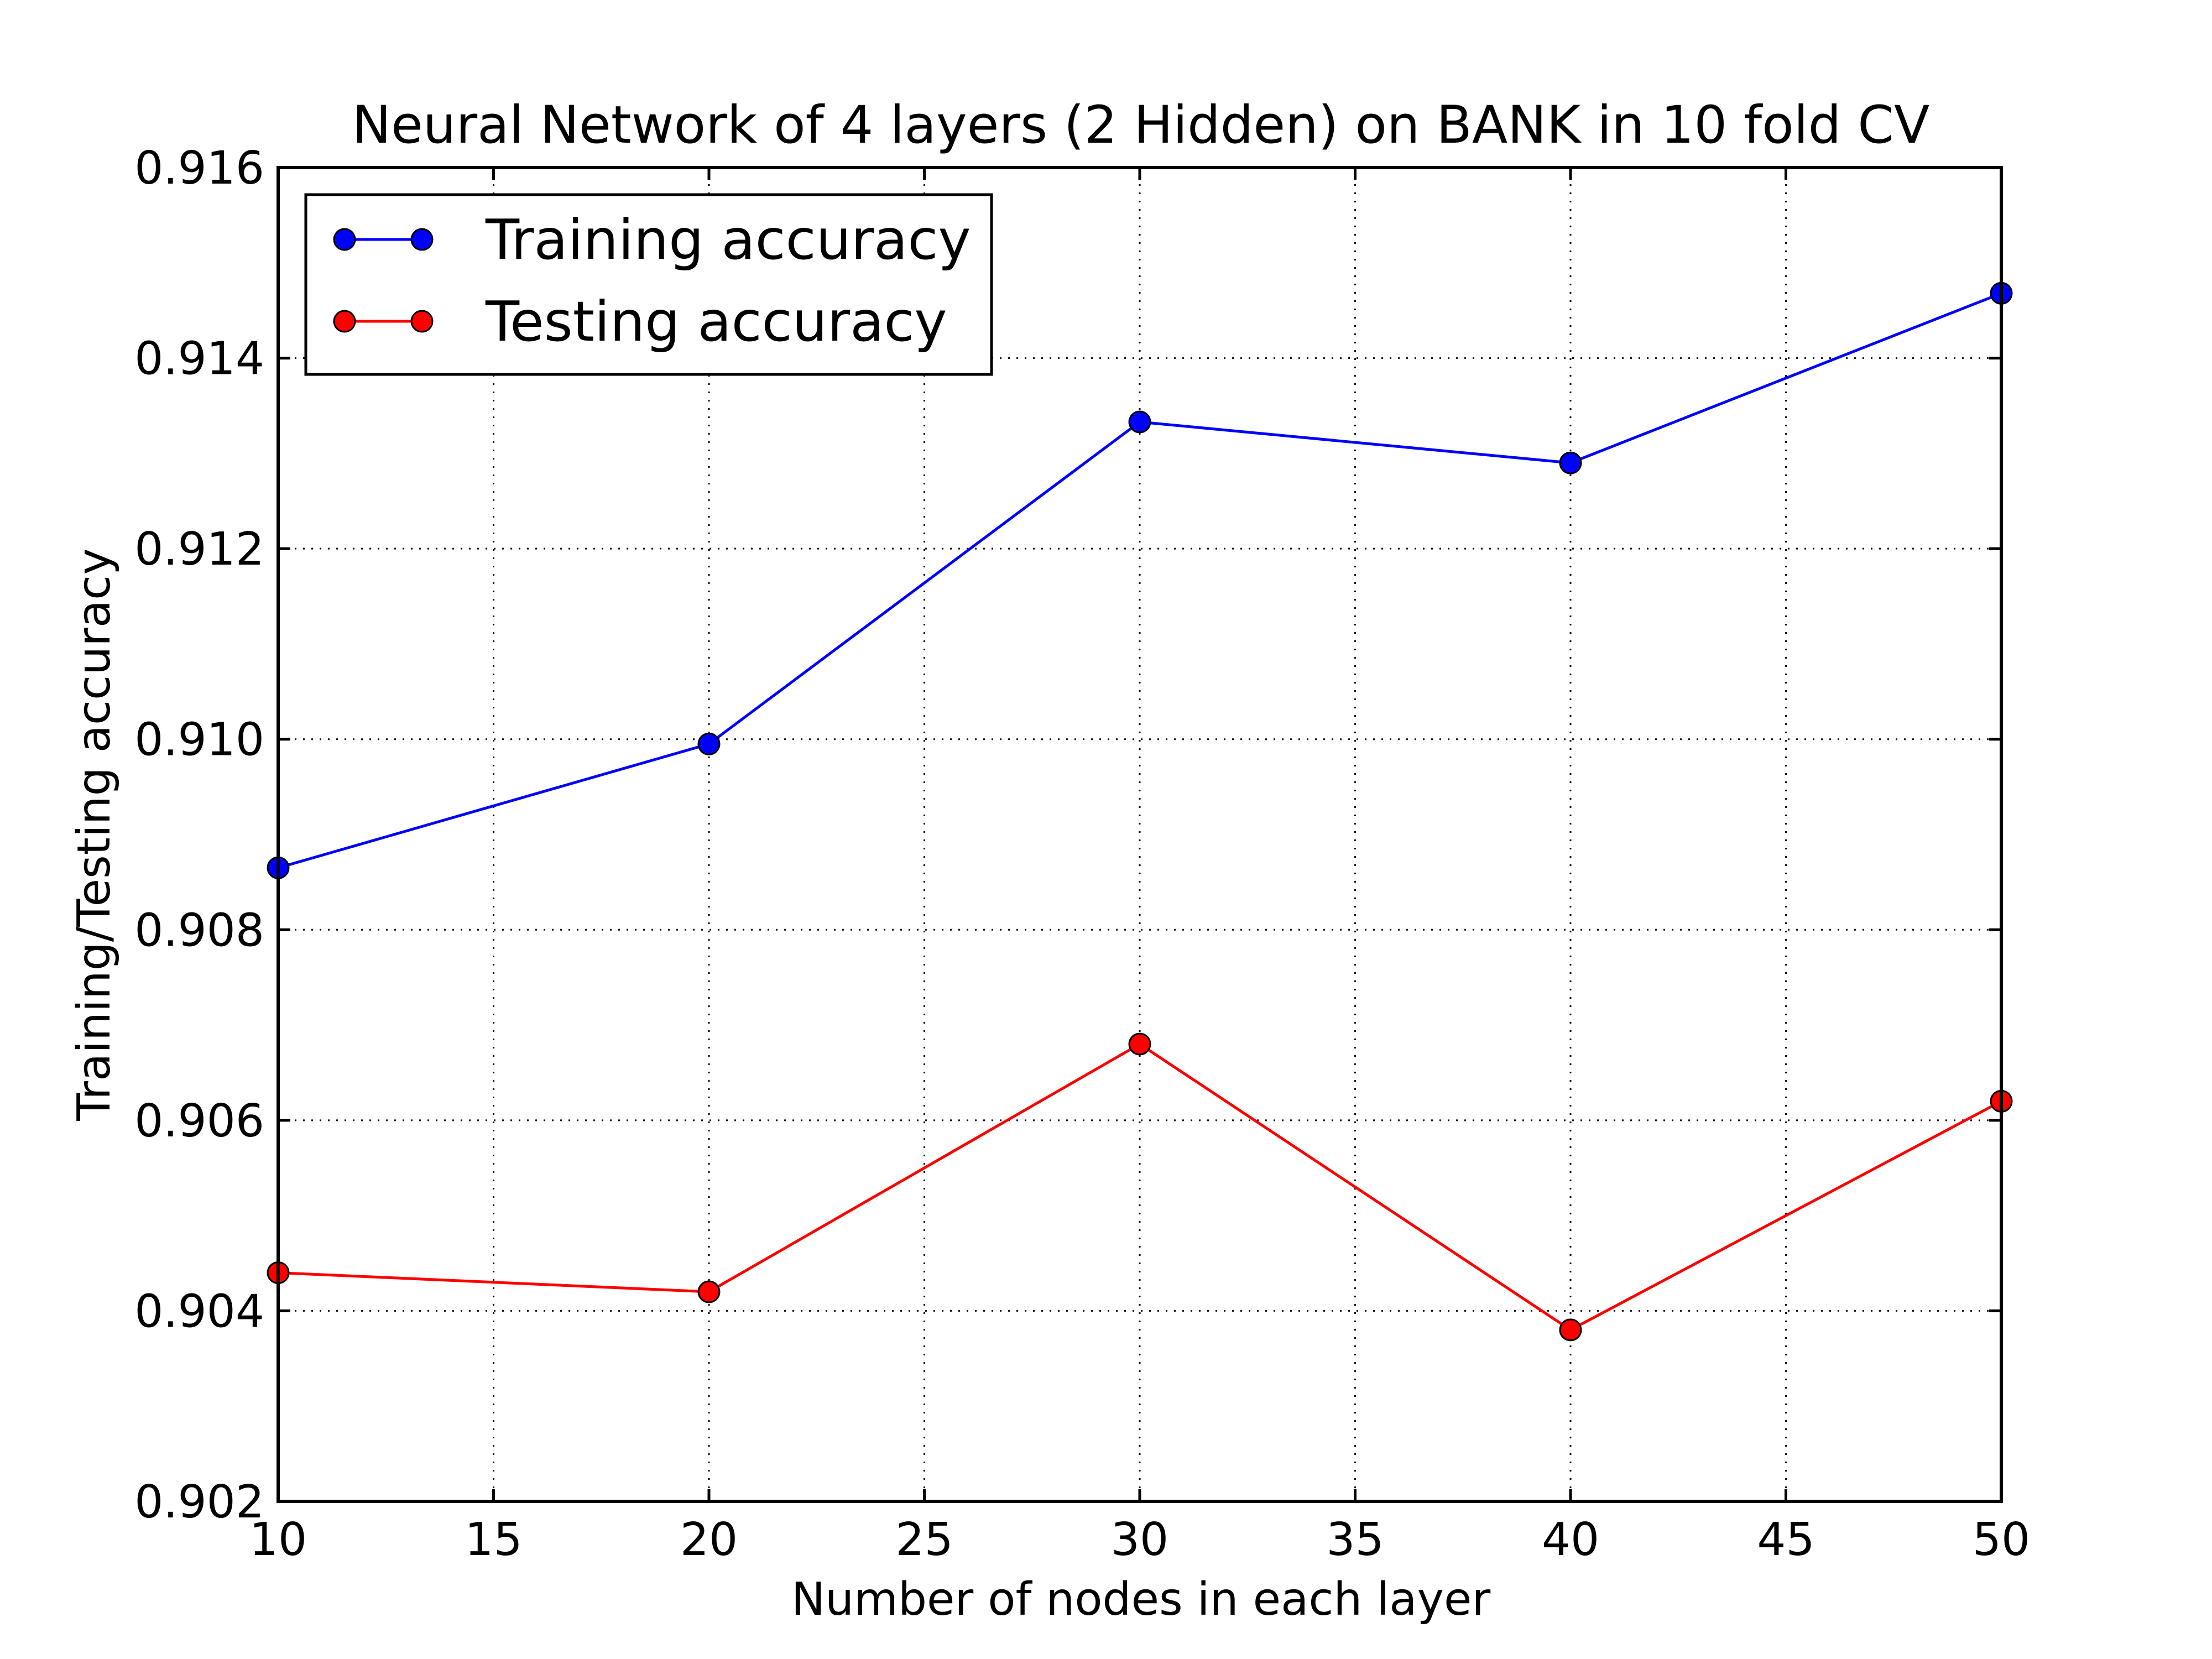 This screenshot has height=1659, width=2212. I want to click on x-tick-label: 10, so click(278, 1540).